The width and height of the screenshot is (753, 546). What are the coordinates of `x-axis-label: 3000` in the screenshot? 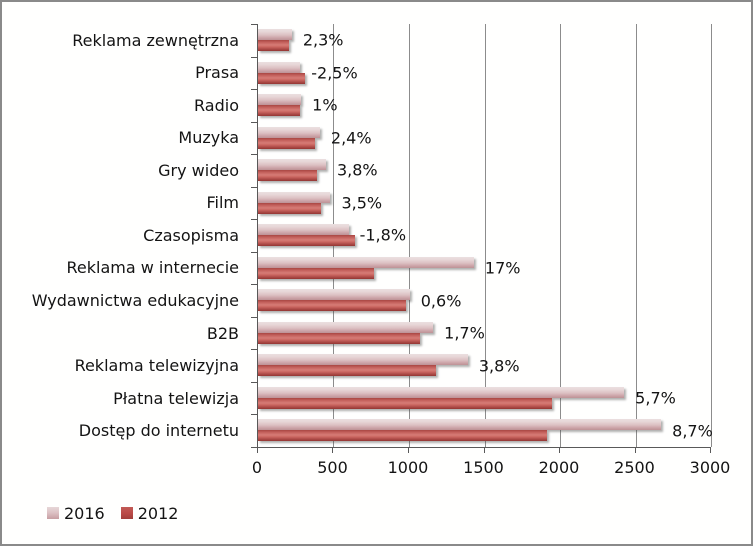 It's located at (710, 467).